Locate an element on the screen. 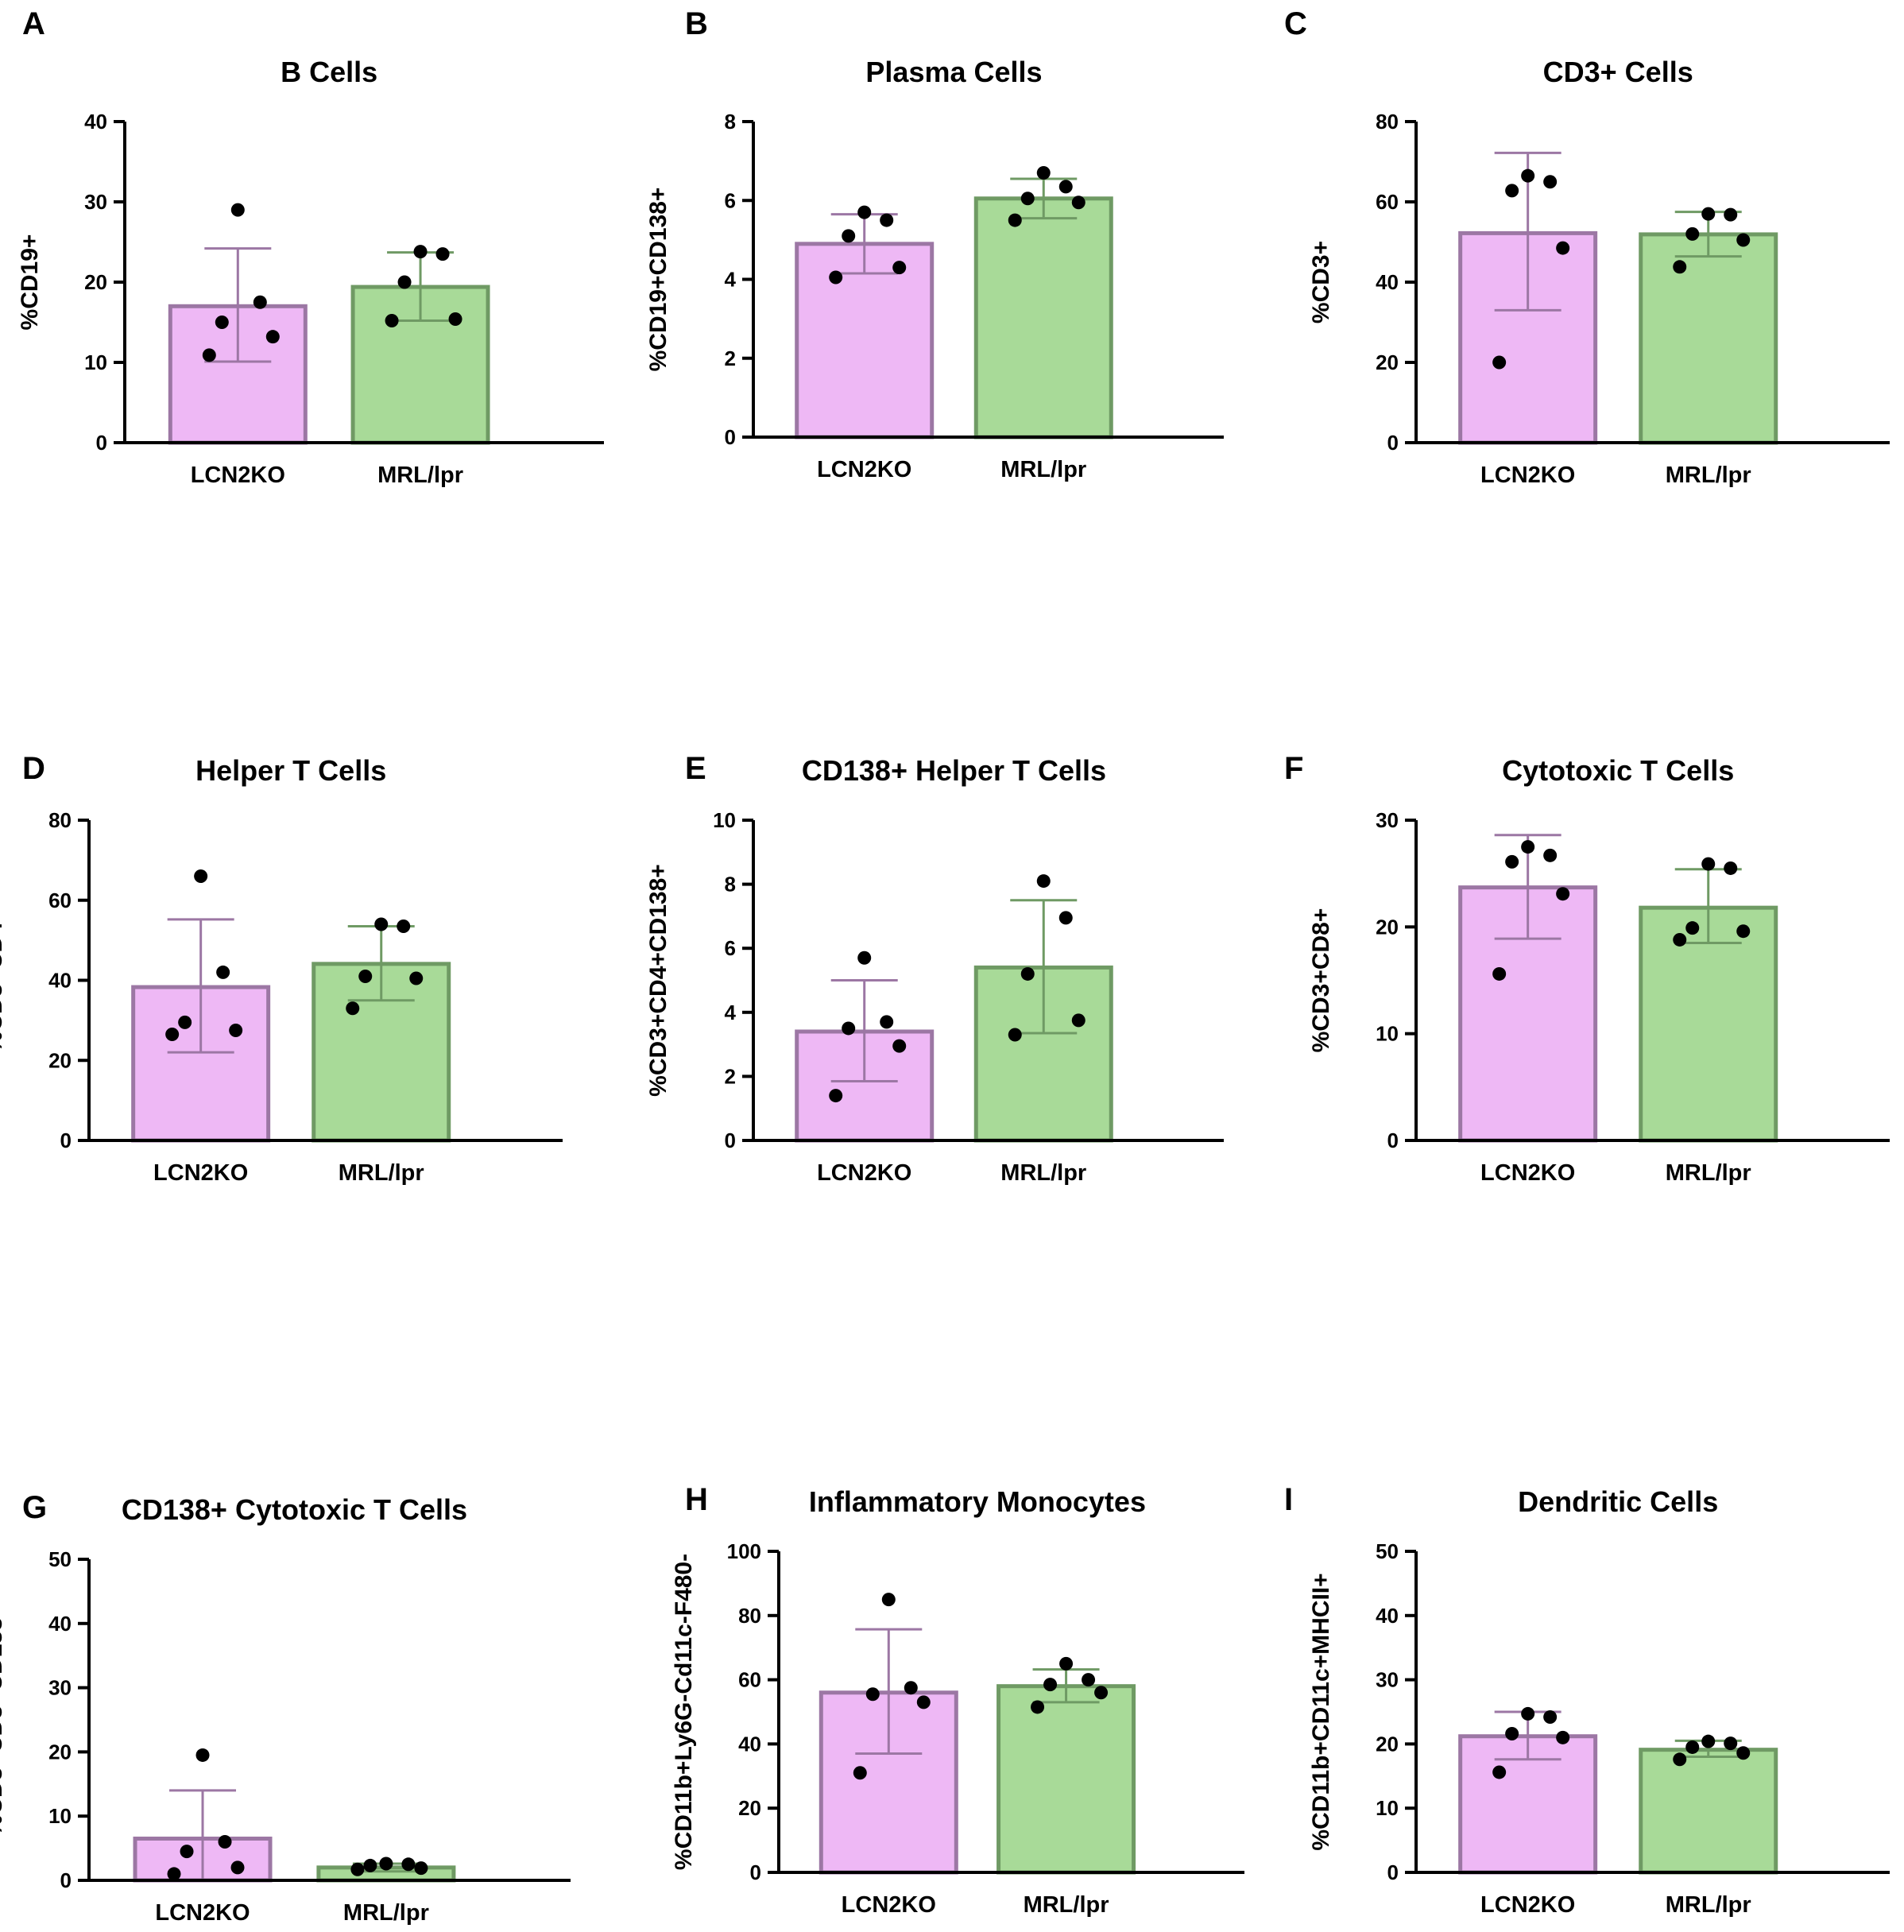  y-tick-label: 80 is located at coordinates (749, 1616).